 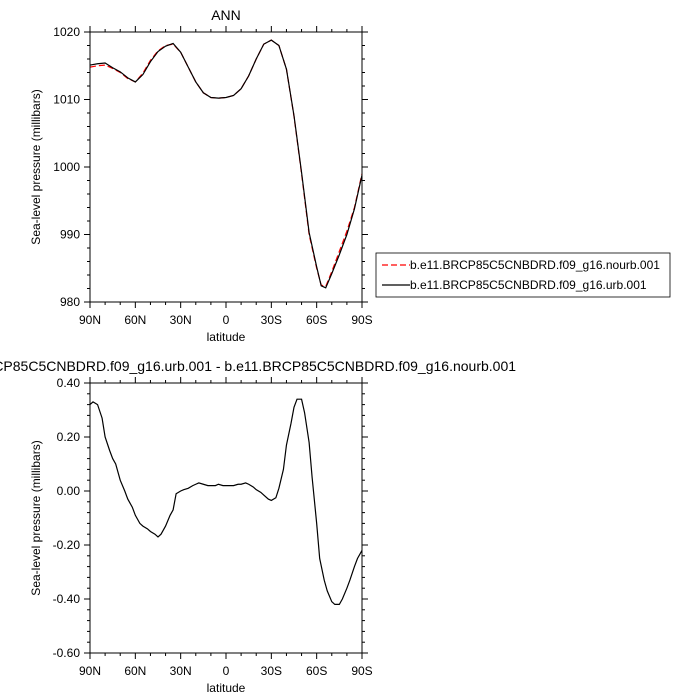 I want to click on y-tick-label: -0.60, so click(x=67, y=653).